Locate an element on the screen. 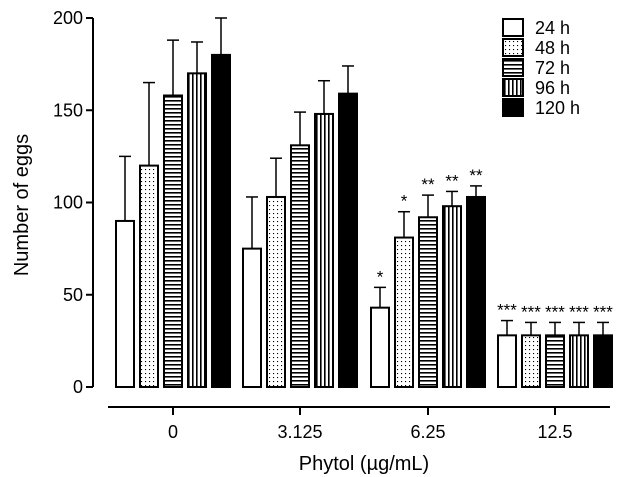 This screenshot has width=617, height=477. legend-label: 96 h is located at coordinates (552, 88).